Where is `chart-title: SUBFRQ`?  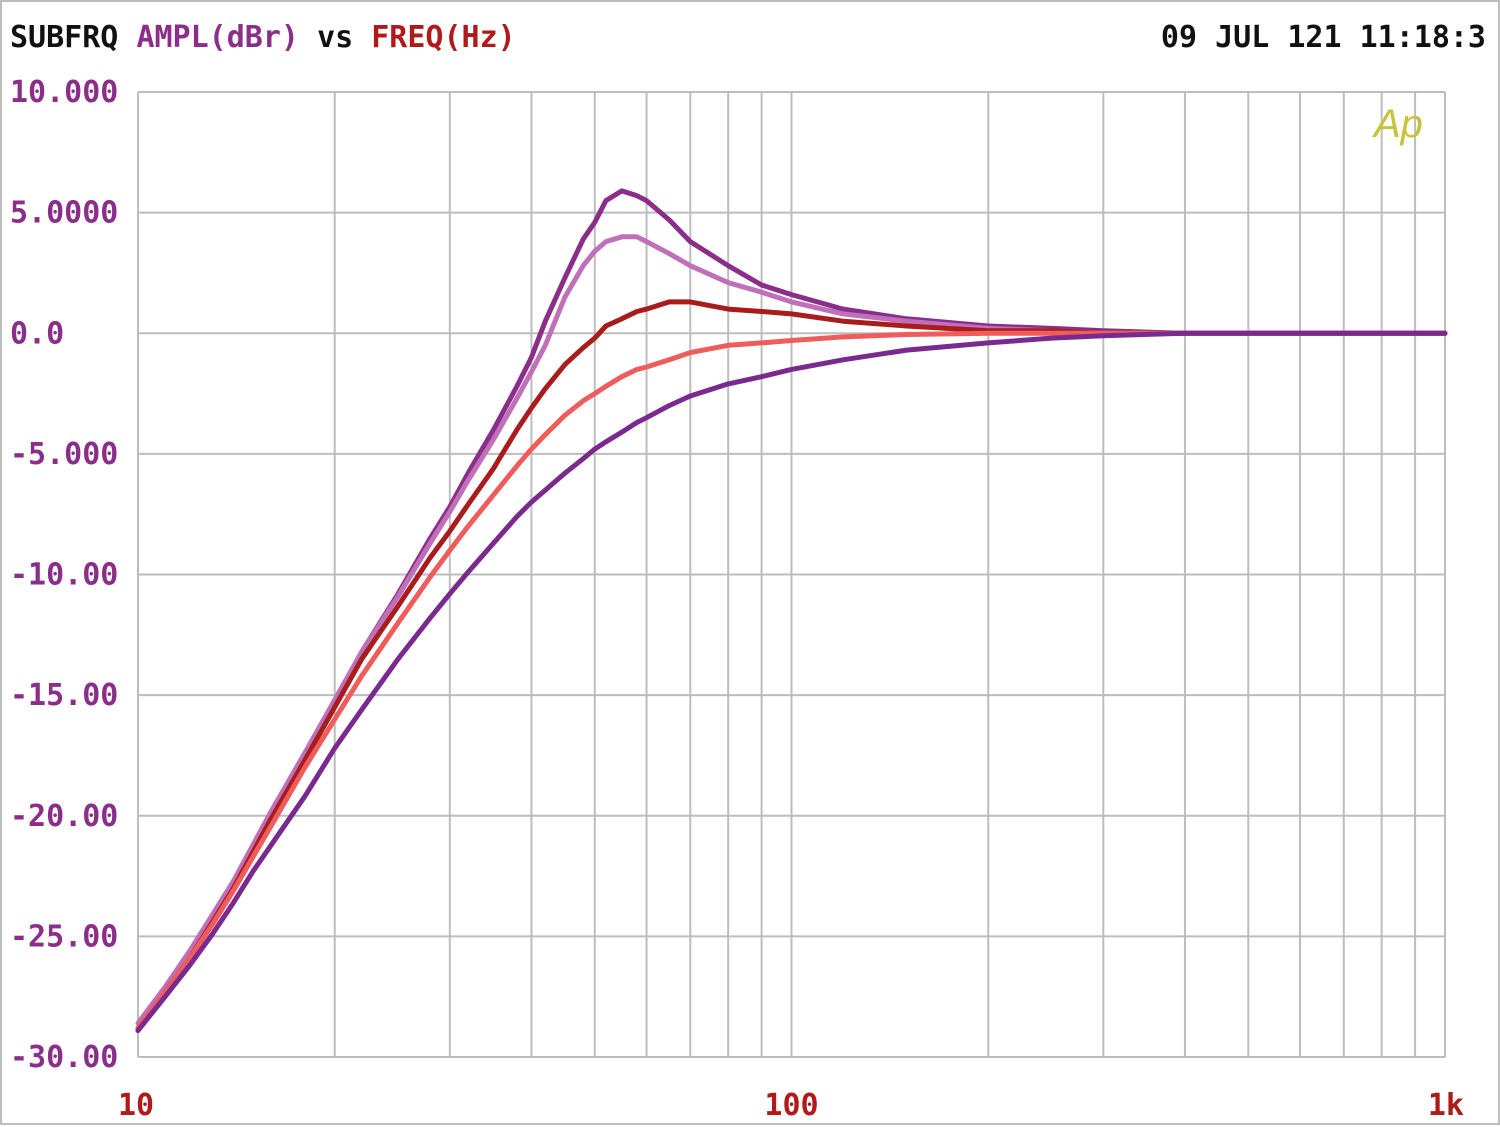
chart-title: SUBFRQ is located at coordinates (64, 37).